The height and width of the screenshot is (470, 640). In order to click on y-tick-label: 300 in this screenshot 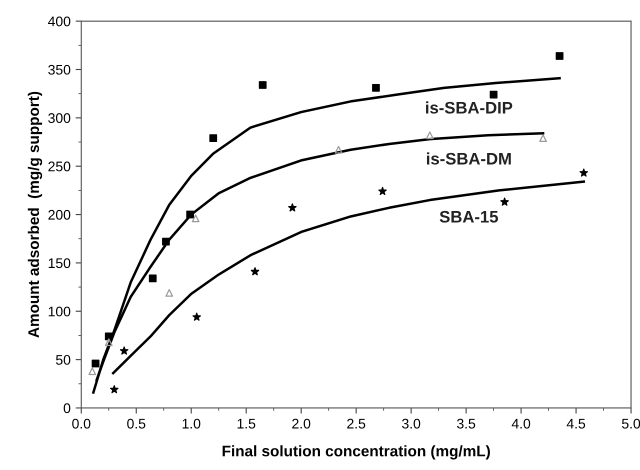, I will do `click(59, 118)`.